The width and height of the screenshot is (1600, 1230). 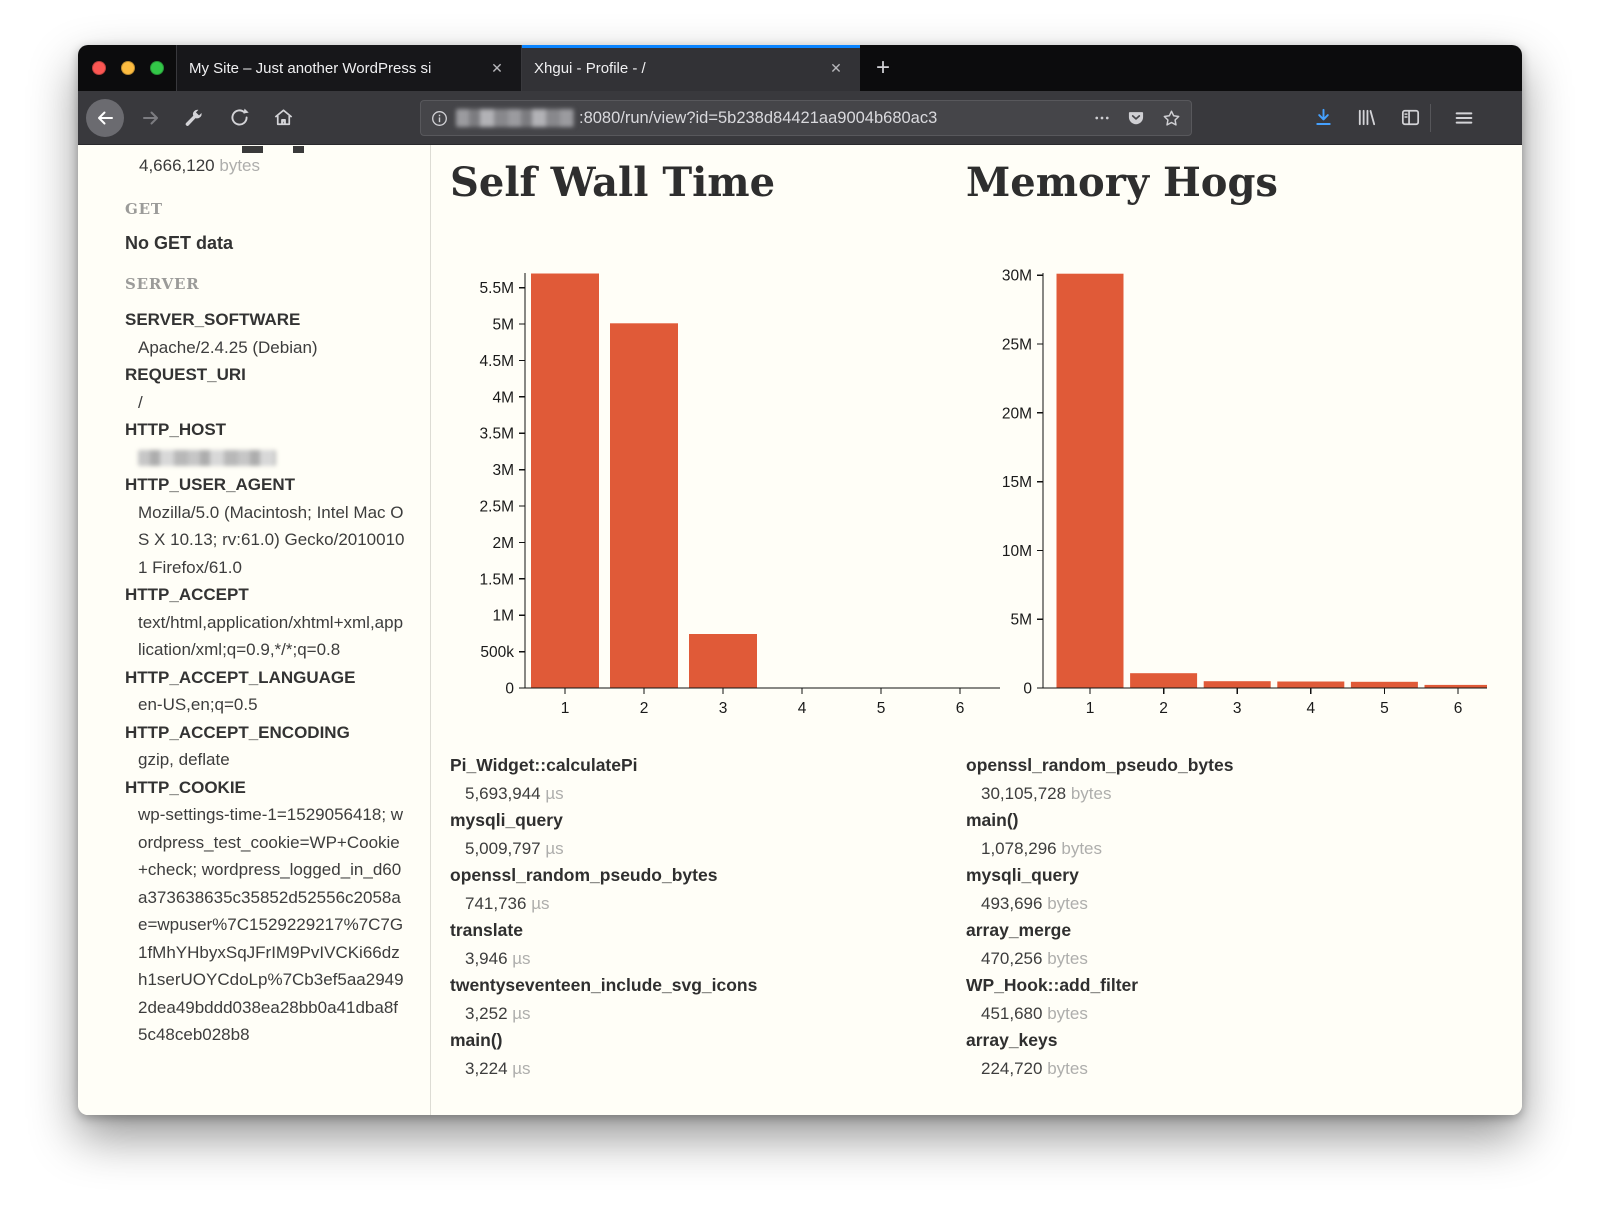 I want to click on value-number: 451,680, so click(x=1014, y=1013).